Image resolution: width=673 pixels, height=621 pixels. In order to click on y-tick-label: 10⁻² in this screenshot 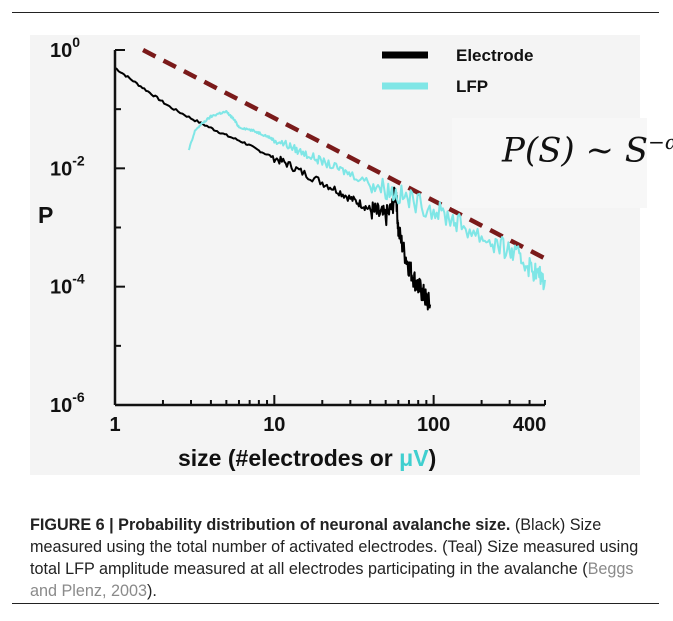, I will do `click(67, 166)`.